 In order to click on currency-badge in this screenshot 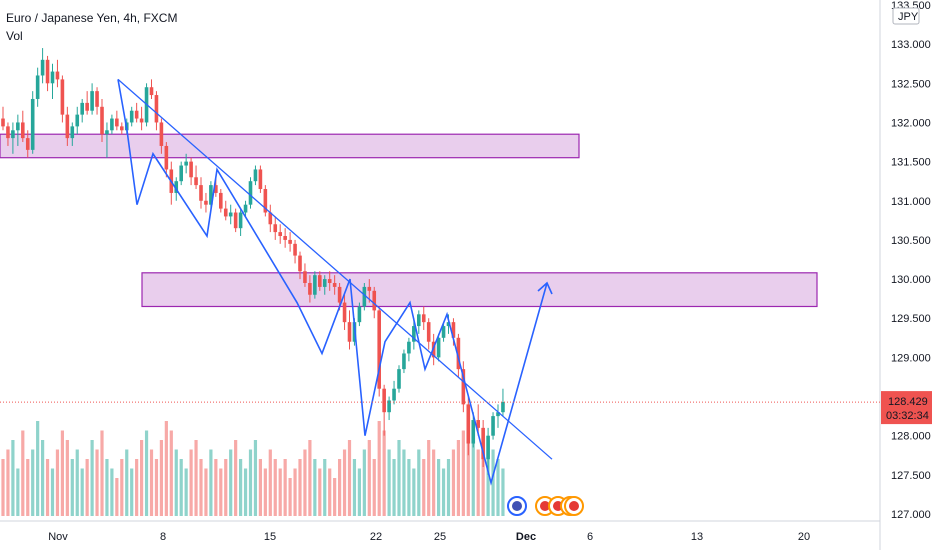, I will do `click(906, 16)`.